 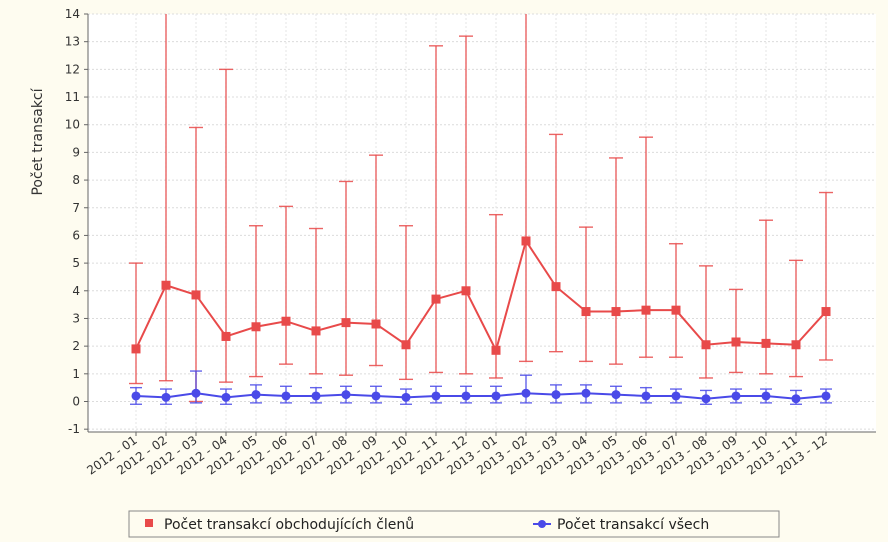 I want to click on y-tick-label: 1, so click(x=76, y=374).